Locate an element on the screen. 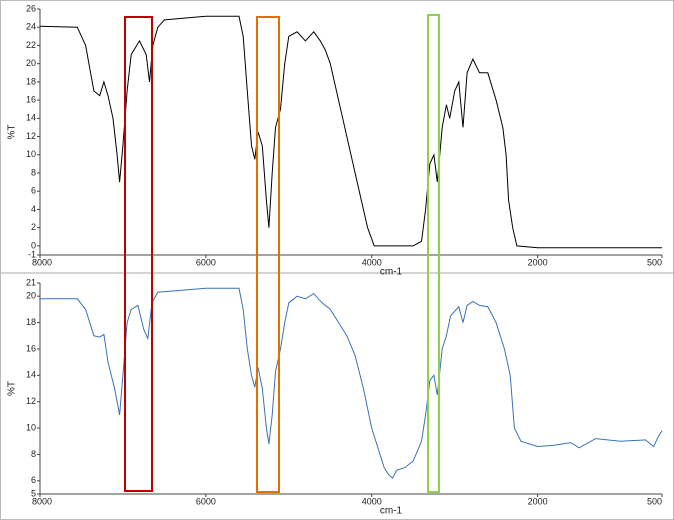 The height and width of the screenshot is (520, 674). y-tick-label: 24 is located at coordinates (31, 27).